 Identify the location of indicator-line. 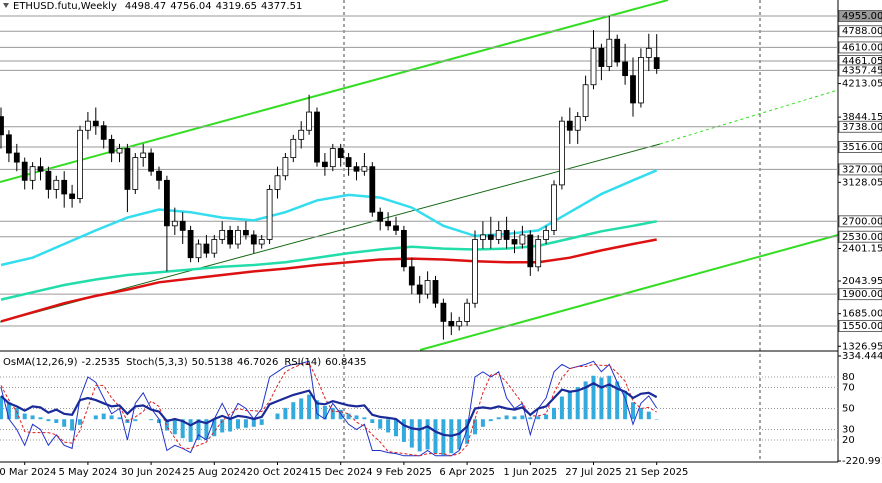
(329, 409).